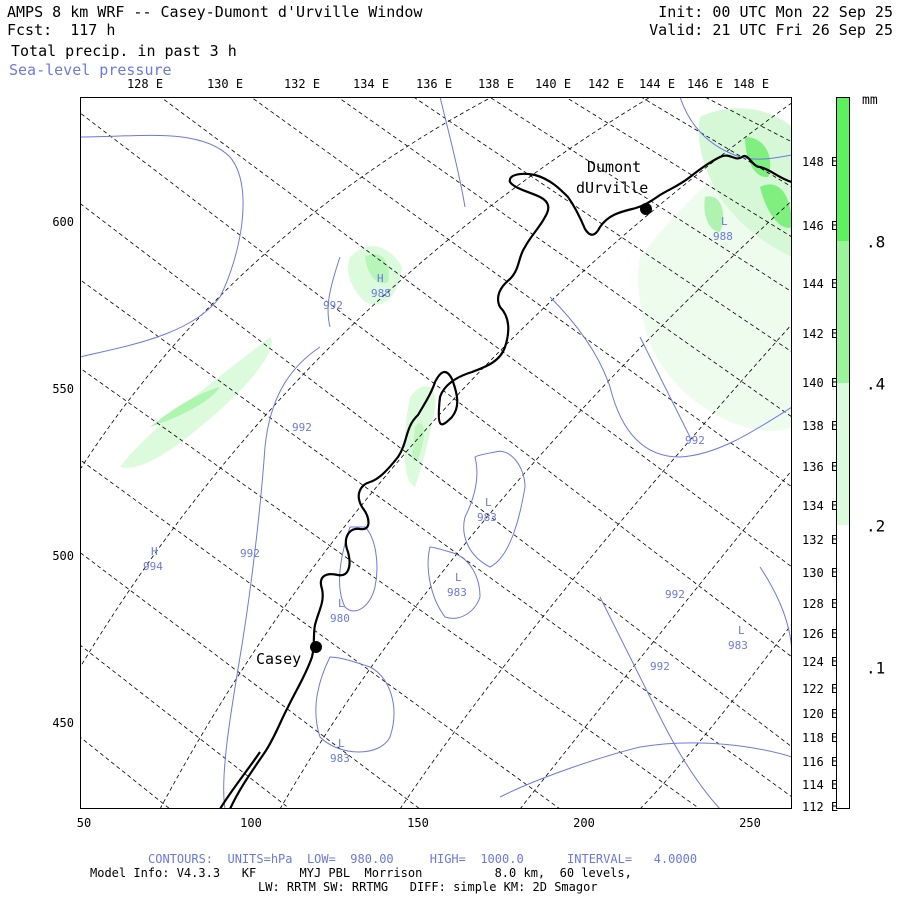  Describe the element at coordinates (820, 604) in the screenshot. I see `right-lon-label: 128 E` at that location.